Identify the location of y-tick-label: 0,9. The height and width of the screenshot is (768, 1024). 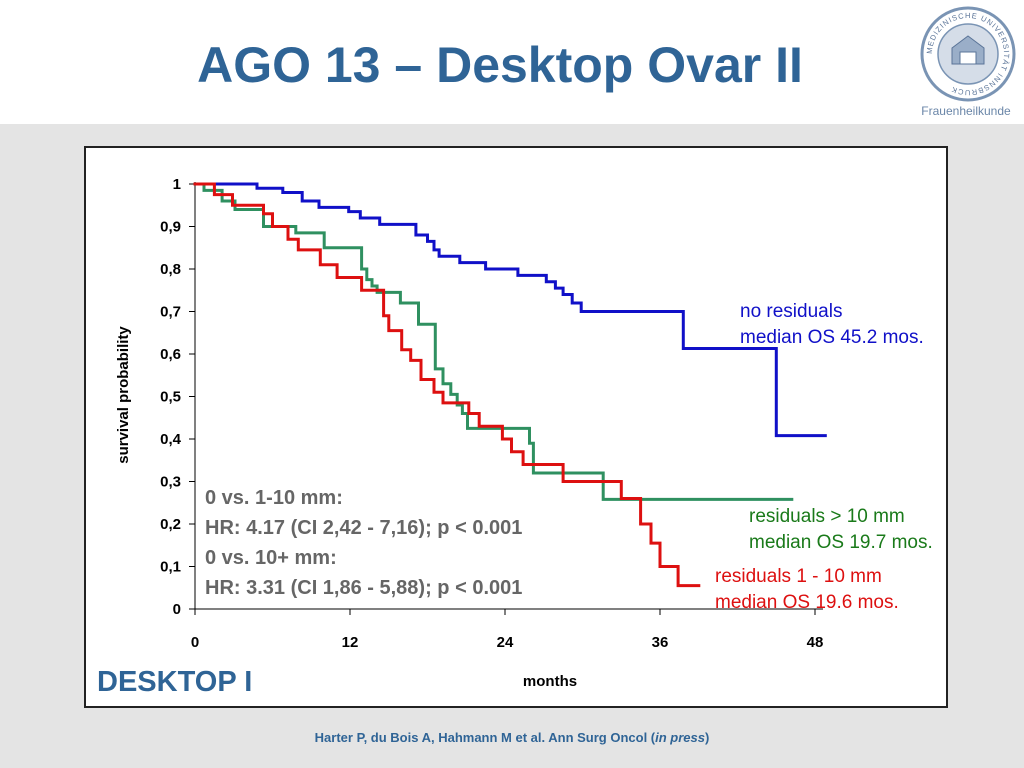
(170, 227).